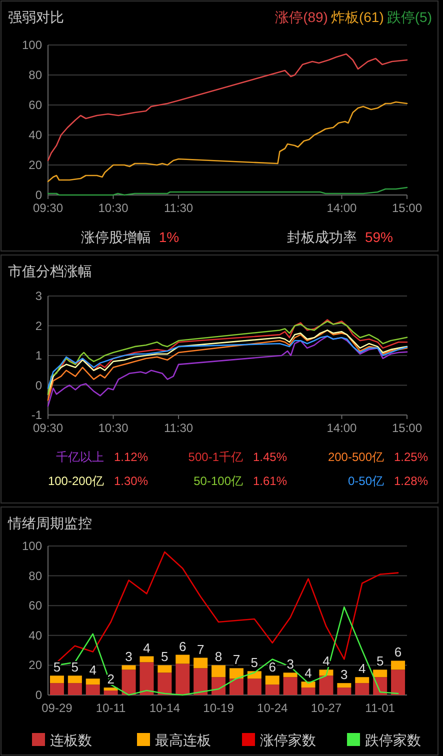 The width and height of the screenshot is (443, 756). Describe the element at coordinates (215, 457) in the screenshot. I see `text: 500-1千亿` at that location.